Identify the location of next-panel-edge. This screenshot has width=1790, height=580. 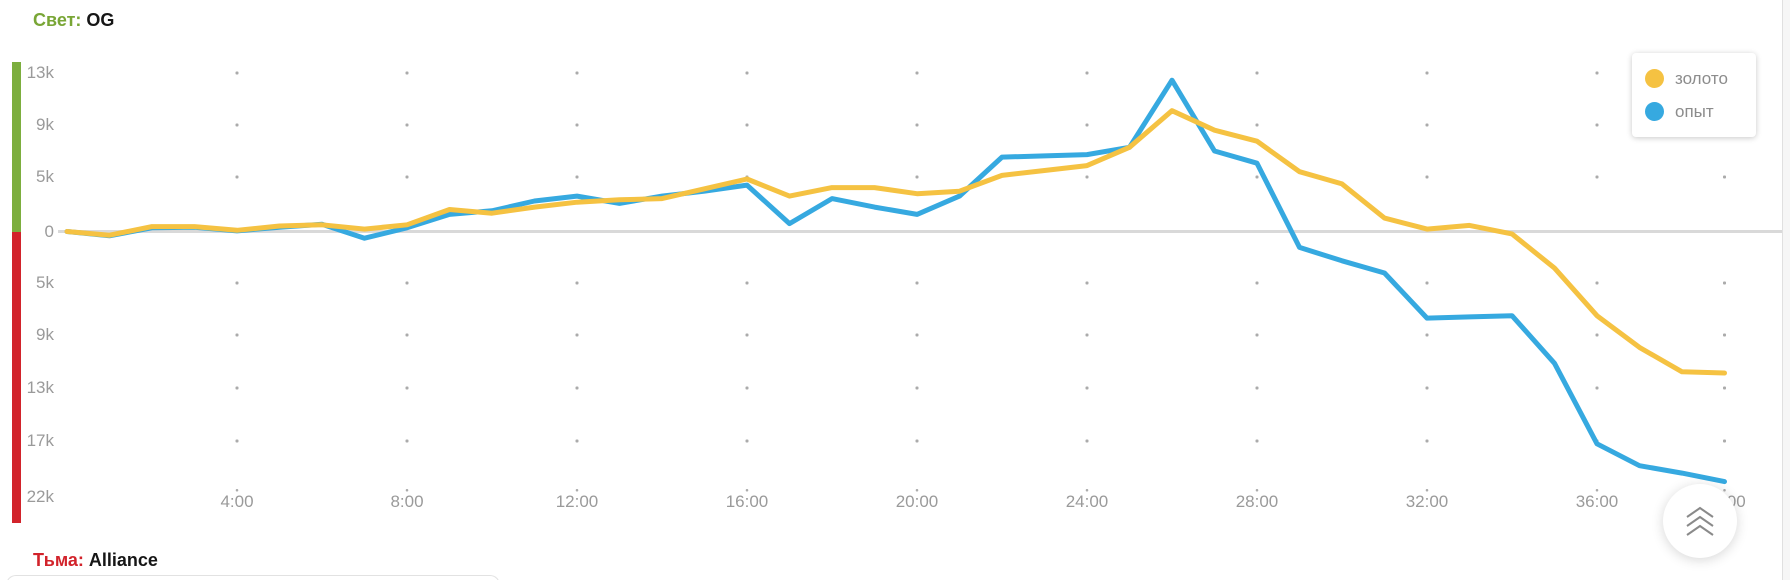
(253, 577).